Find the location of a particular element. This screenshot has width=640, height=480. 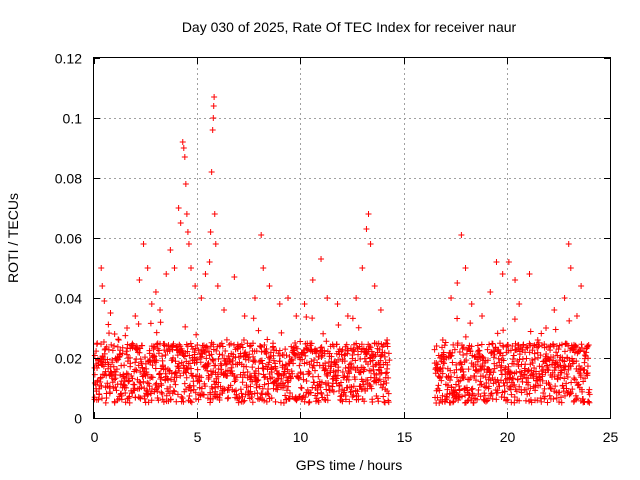

x-tick-label: 5 is located at coordinates (198, 437).